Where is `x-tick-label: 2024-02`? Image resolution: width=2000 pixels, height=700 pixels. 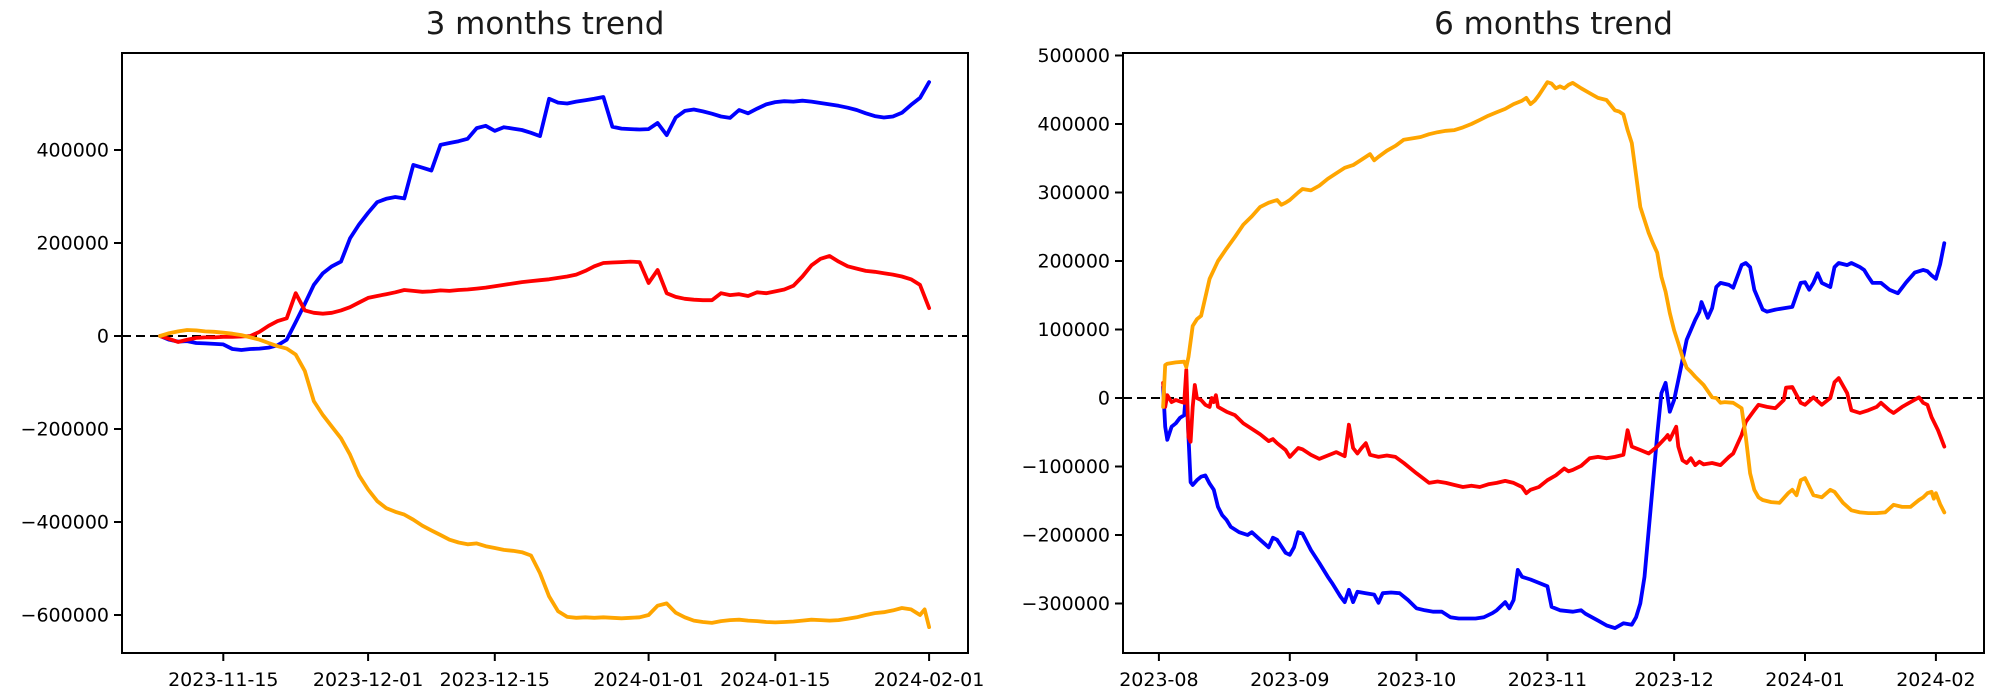 x-tick-label: 2024-02 is located at coordinates (1935, 680).